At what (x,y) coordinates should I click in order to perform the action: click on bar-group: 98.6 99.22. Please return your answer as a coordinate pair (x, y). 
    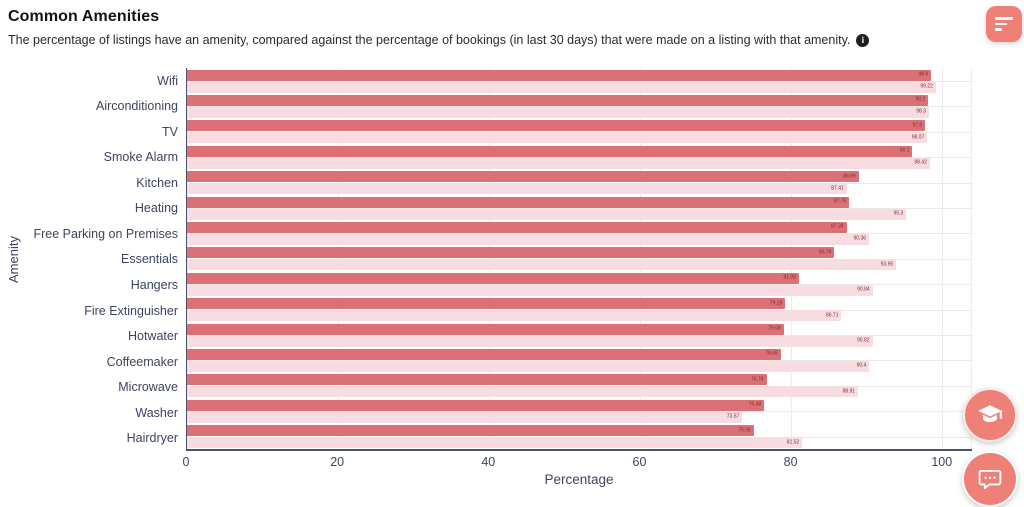
    Looking at the image, I should click on (579, 80).